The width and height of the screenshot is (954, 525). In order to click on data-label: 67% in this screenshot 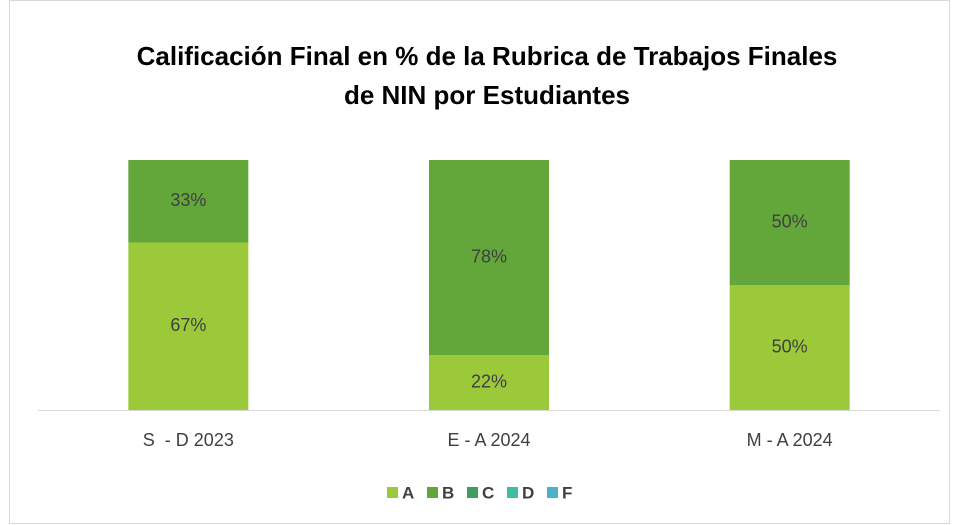, I will do `click(188, 325)`.